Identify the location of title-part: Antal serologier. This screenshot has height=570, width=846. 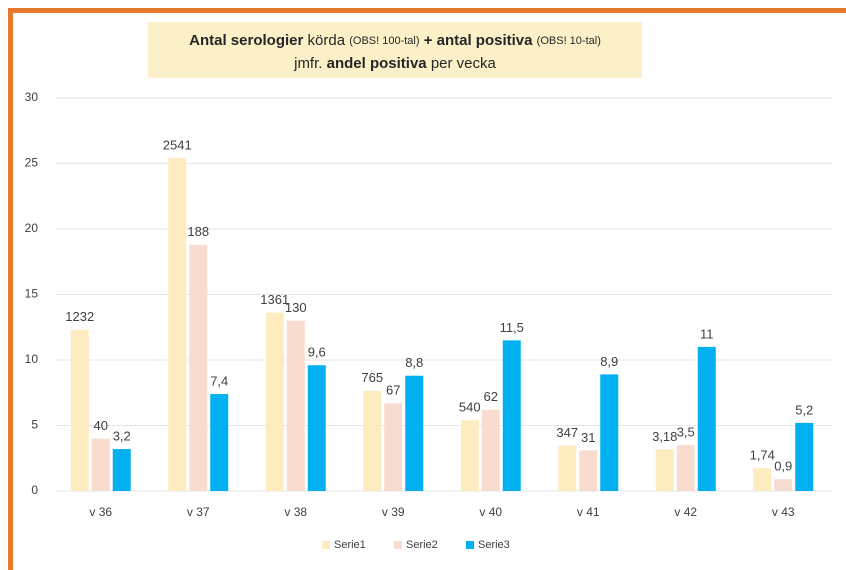
(246, 40).